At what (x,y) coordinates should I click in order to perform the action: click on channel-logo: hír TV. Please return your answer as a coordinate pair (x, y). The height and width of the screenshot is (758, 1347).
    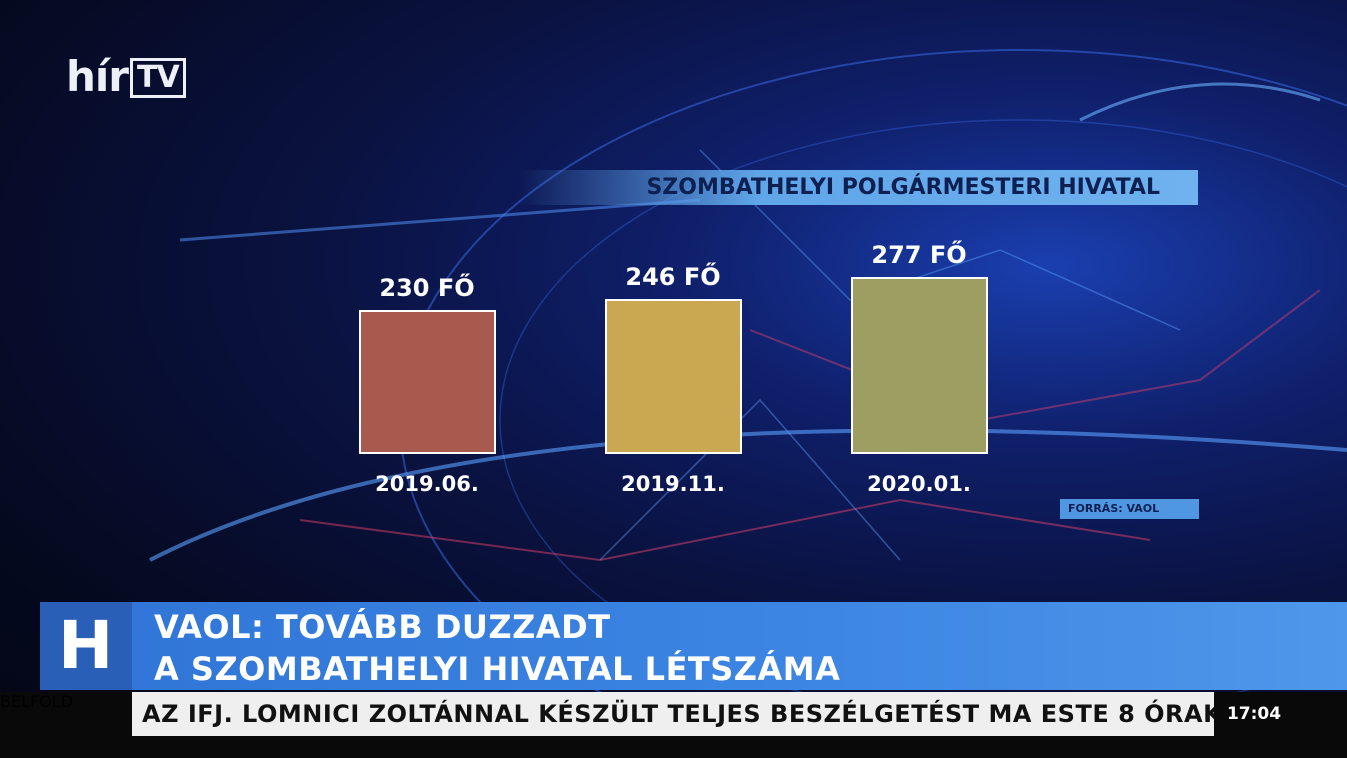
    Looking at the image, I should click on (126, 76).